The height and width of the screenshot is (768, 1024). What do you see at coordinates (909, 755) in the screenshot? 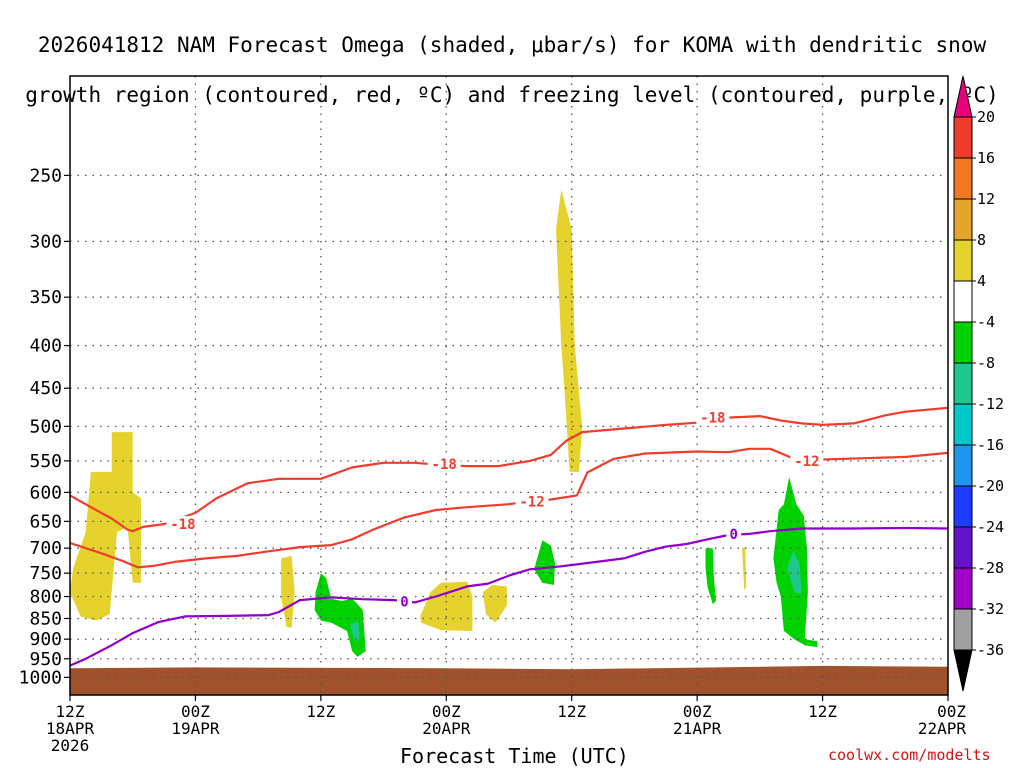
I see `credit-link: coolwx.com/modelts` at bounding box center [909, 755].